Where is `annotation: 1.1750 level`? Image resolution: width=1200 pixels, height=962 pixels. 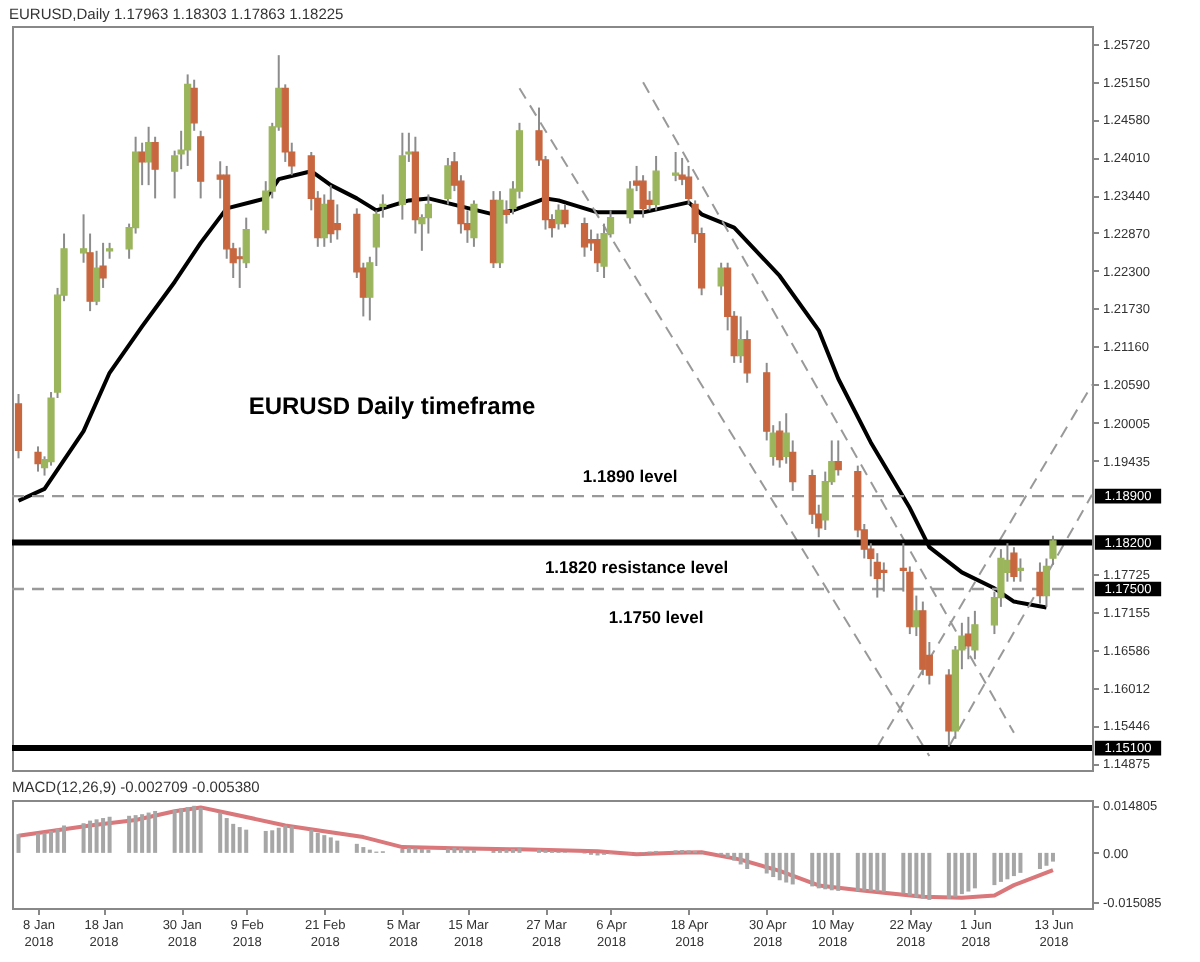 annotation: 1.1750 level is located at coordinates (656, 616).